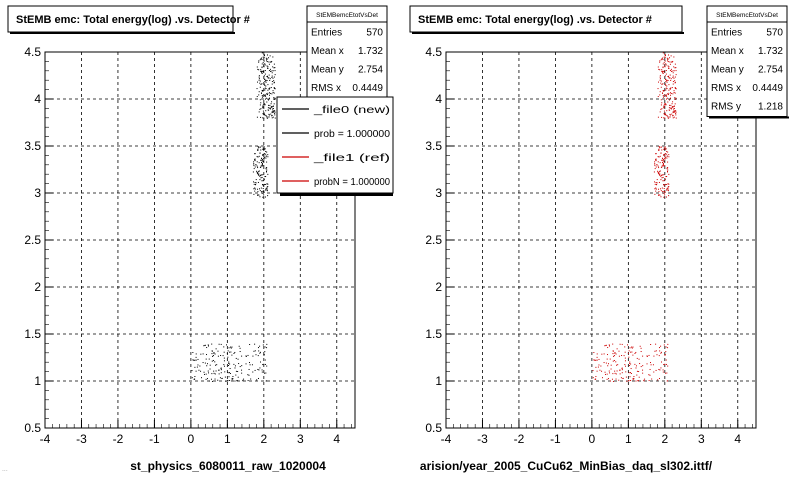 This screenshot has height=480, width=800. I want to click on stats-value: 1.732, so click(370, 51).